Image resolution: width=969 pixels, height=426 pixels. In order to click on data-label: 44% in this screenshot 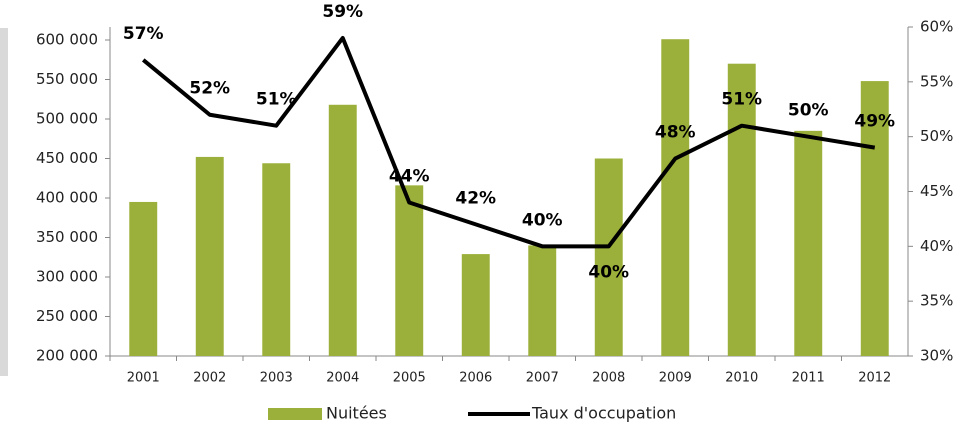, I will do `click(409, 176)`.